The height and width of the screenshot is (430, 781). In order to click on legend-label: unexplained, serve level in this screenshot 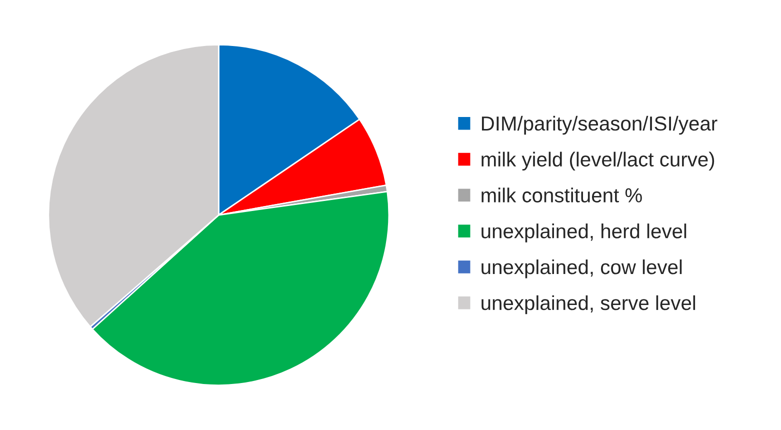, I will do `click(589, 304)`.